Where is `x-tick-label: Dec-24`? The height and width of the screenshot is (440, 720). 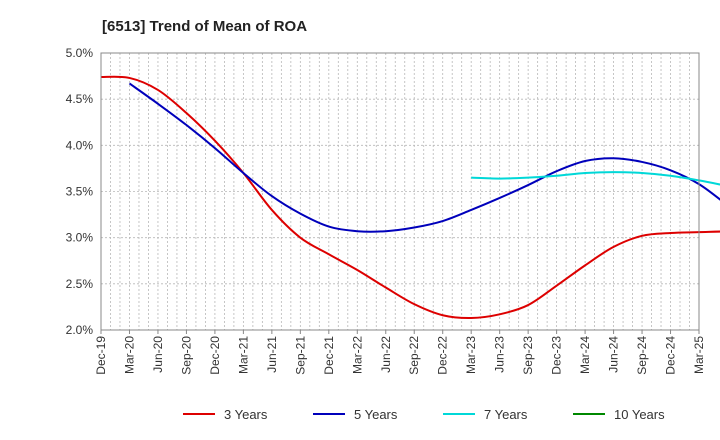
x-tick-label: Dec-24 is located at coordinates (671, 355).